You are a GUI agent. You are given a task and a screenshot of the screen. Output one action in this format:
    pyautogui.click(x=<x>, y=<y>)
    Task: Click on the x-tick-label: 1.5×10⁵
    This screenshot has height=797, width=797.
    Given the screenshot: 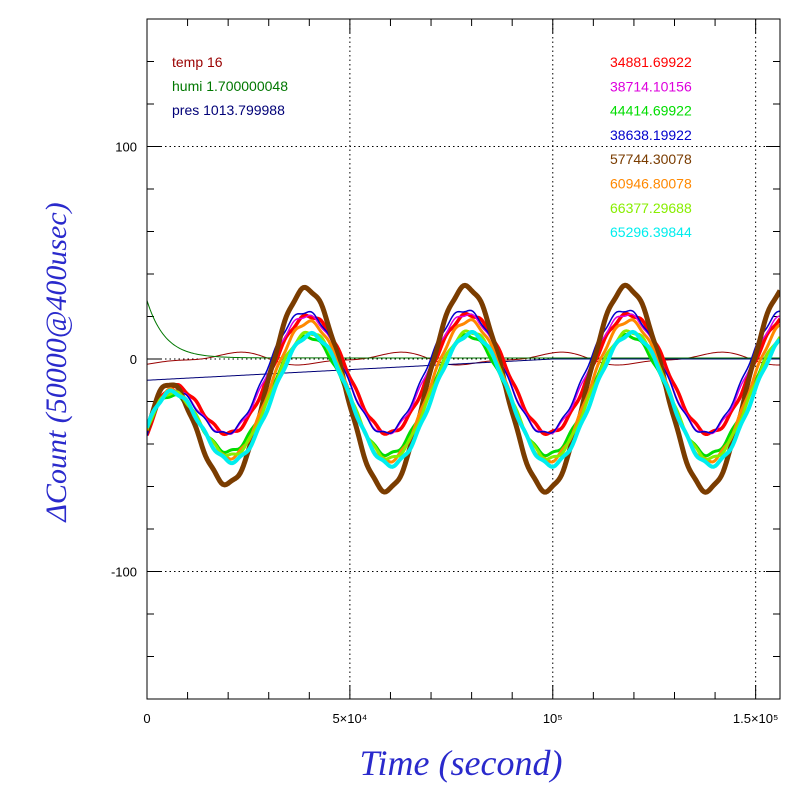 What is the action you would take?
    pyautogui.click(x=756, y=718)
    